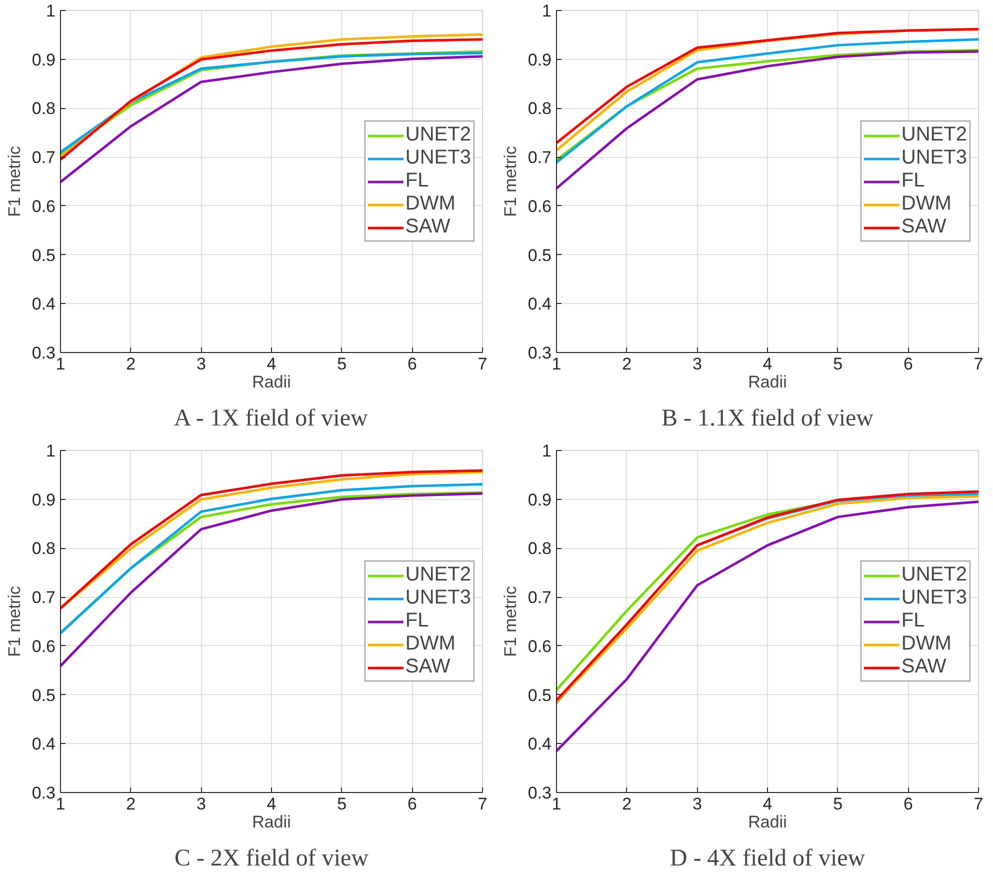  What do you see at coordinates (271, 419) in the screenshot?
I see `text: A - 1X field of view` at bounding box center [271, 419].